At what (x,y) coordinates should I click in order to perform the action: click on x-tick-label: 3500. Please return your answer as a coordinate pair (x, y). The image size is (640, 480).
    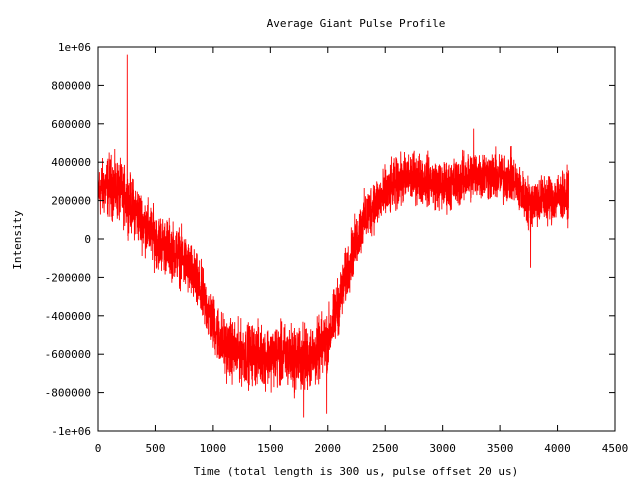
    Looking at the image, I should click on (500, 448).